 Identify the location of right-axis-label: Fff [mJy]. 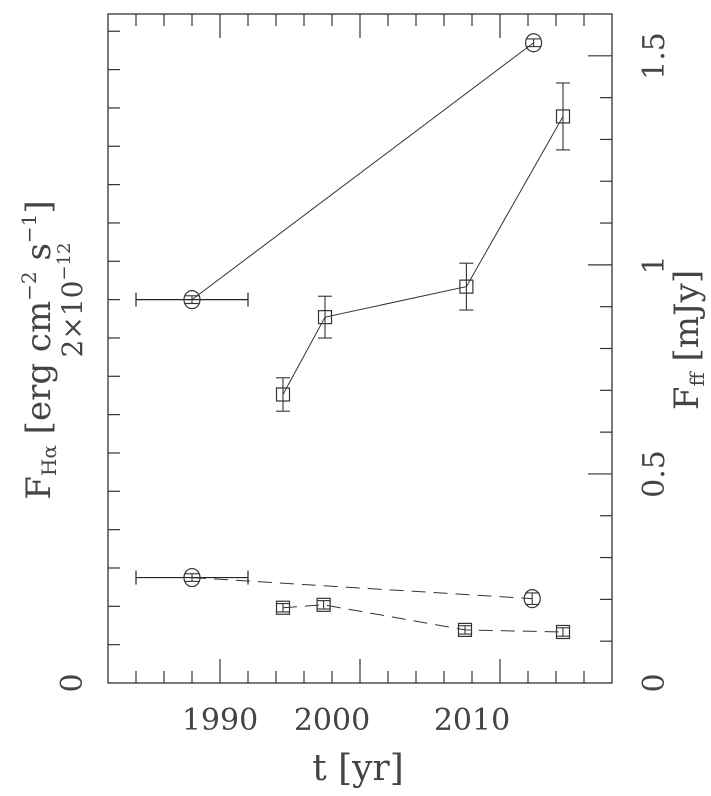
(688, 340).